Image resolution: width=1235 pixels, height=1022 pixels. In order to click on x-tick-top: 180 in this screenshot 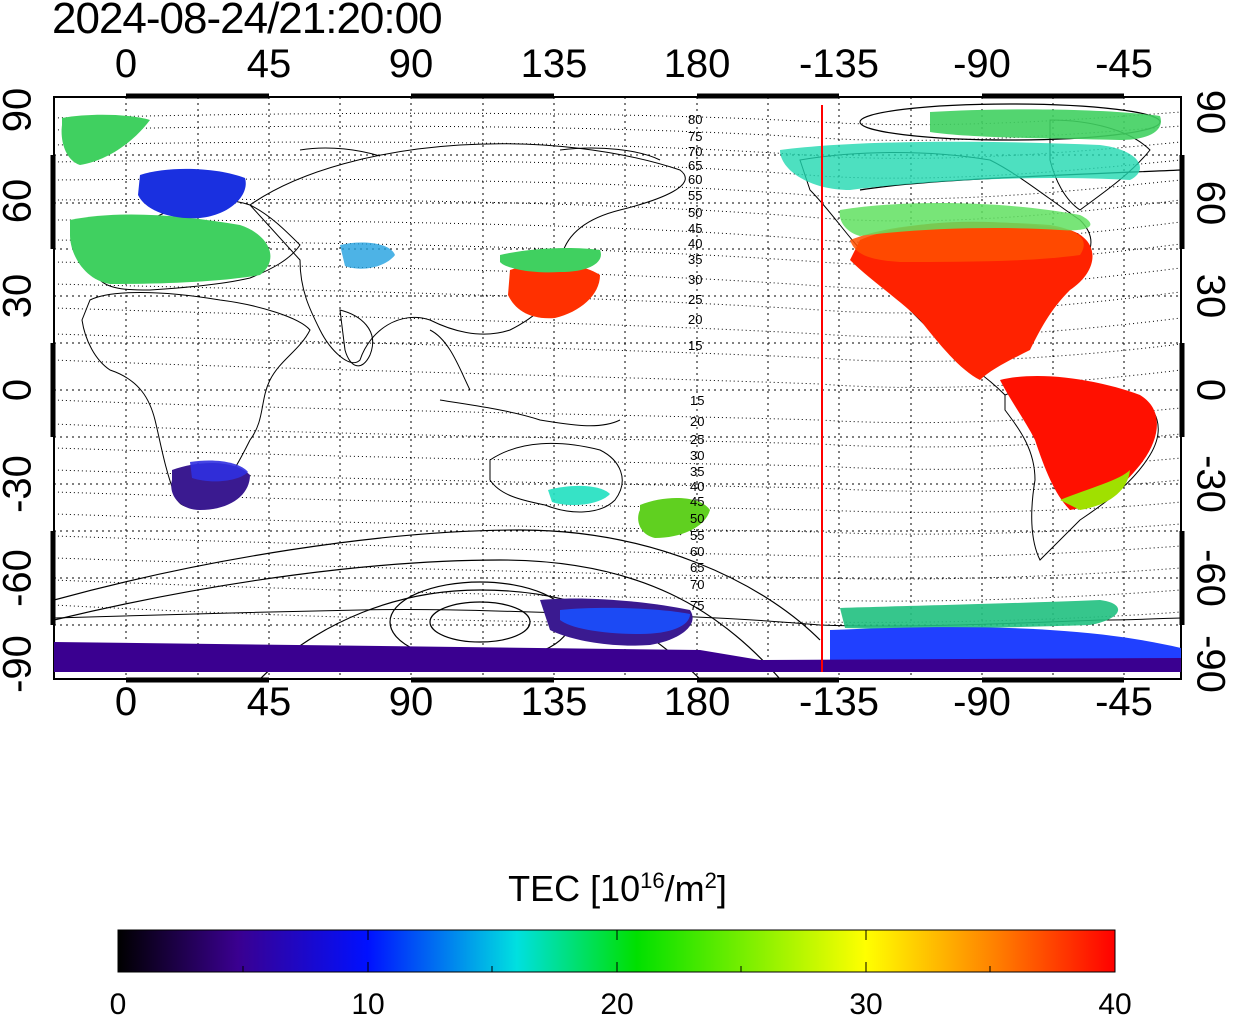, I will do `click(697, 64)`.